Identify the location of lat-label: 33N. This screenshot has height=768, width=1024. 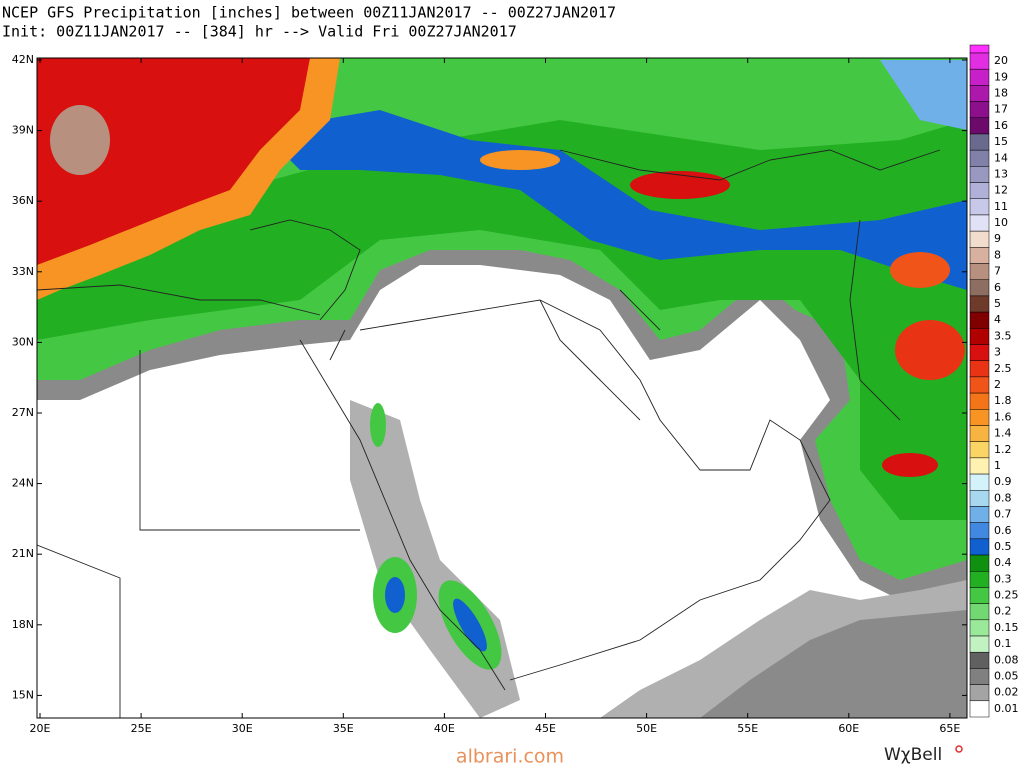
(23, 271).